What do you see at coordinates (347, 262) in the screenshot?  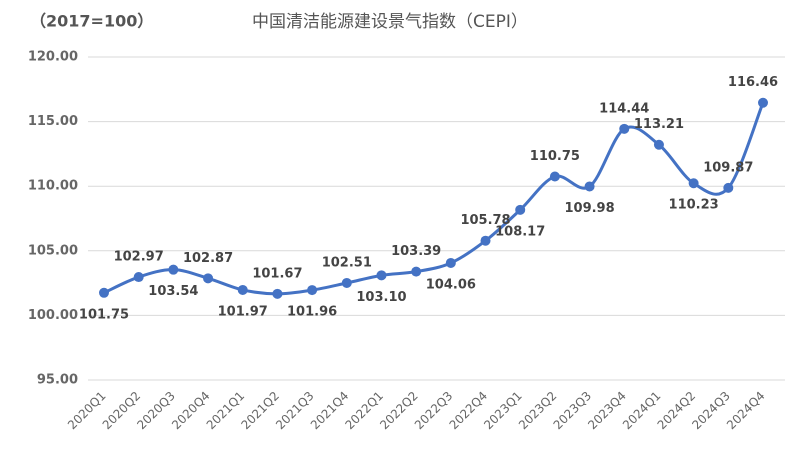 I see `data-label: 102.51` at bounding box center [347, 262].